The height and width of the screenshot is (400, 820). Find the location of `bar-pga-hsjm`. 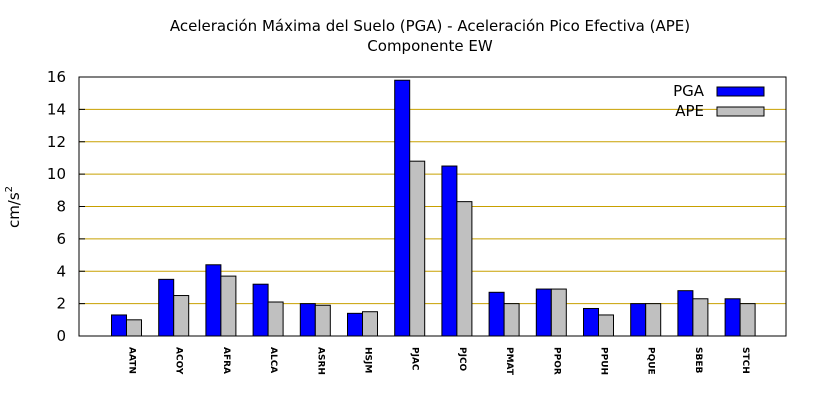

bar-pga-hsjm is located at coordinates (355, 324).